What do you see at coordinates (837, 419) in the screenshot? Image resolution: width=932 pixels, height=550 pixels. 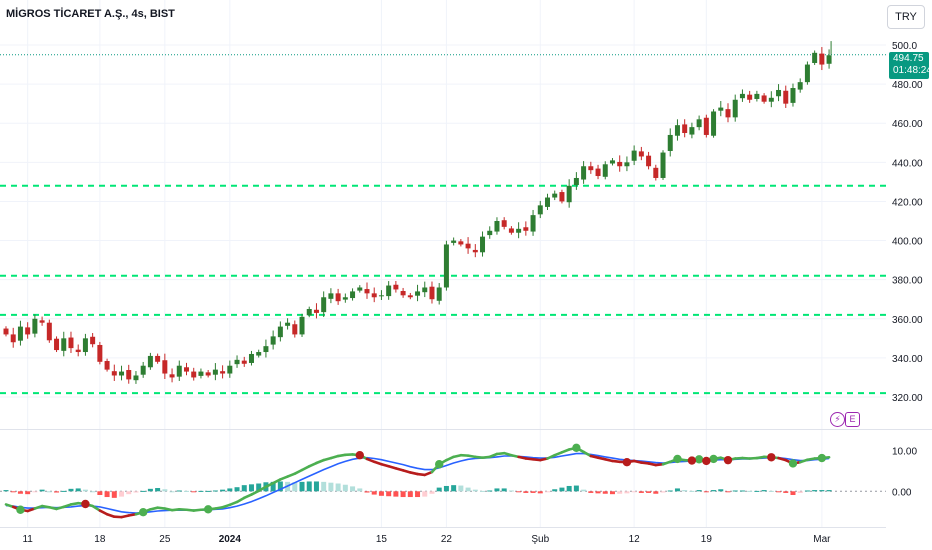 I see `bolt-icon: ⚡` at bounding box center [837, 419].